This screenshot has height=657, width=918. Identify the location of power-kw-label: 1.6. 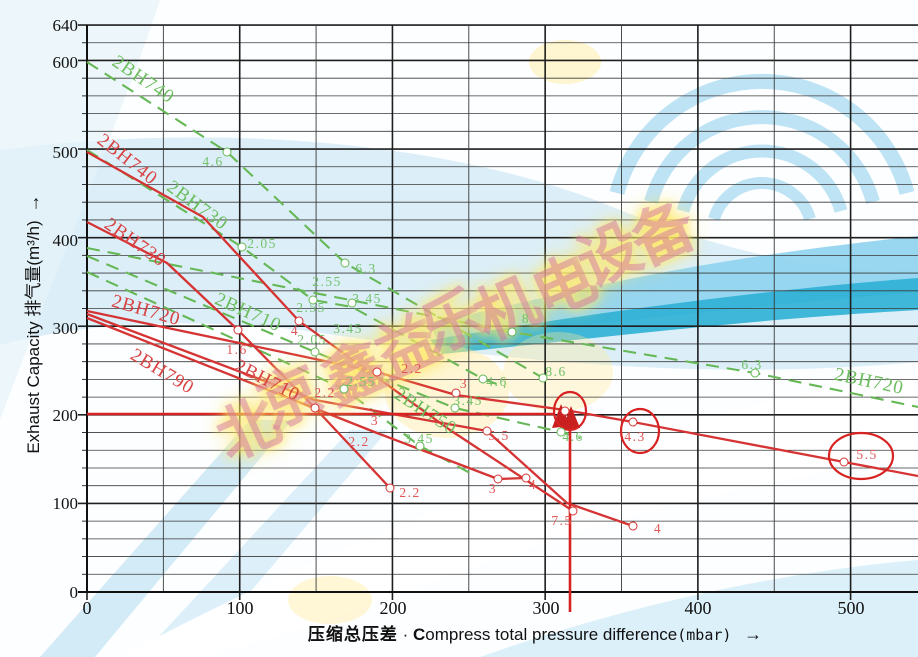
(237, 349).